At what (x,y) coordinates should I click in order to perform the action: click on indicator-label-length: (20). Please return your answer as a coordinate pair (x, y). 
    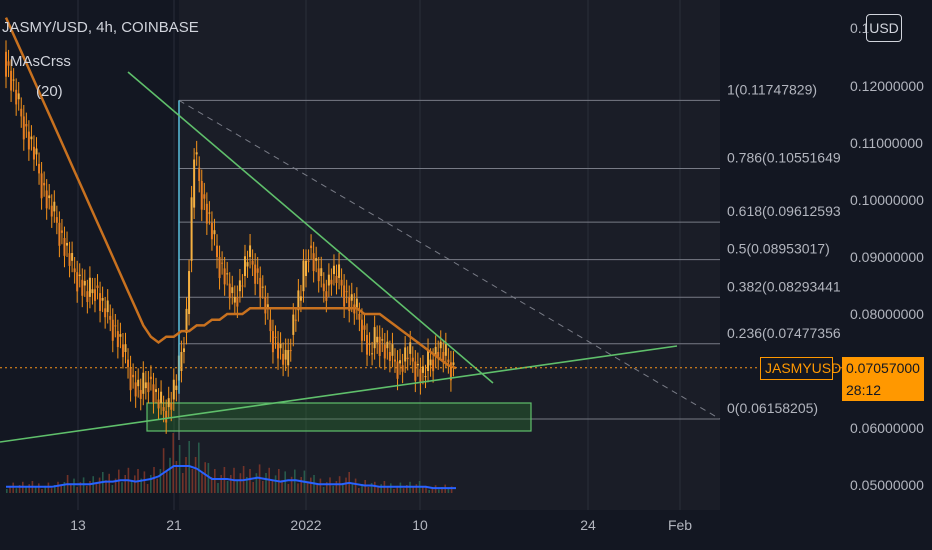
    Looking at the image, I should click on (49, 91).